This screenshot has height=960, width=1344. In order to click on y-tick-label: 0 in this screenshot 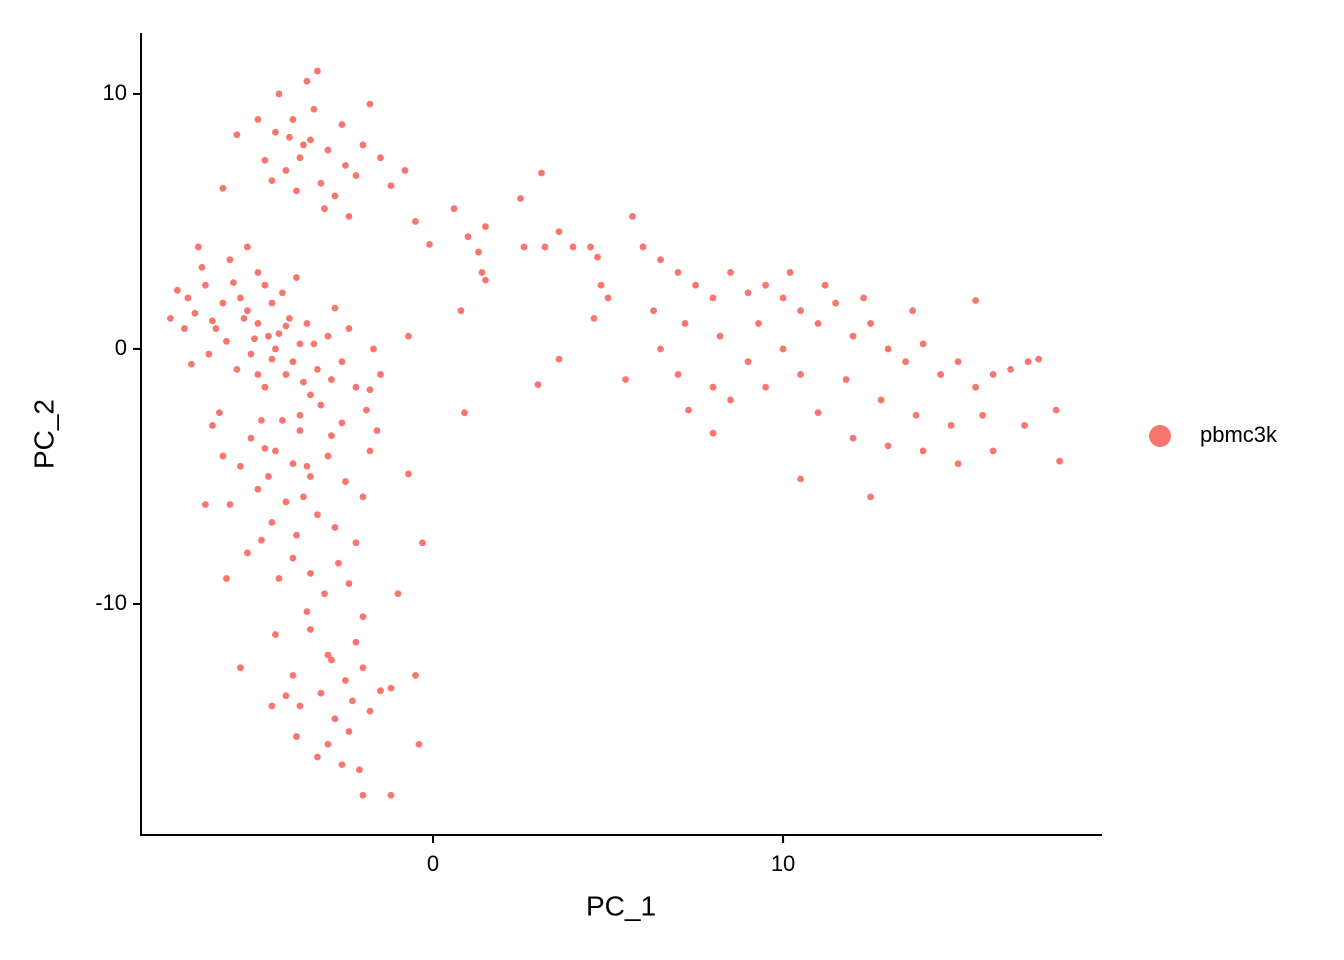, I will do `click(121, 347)`.